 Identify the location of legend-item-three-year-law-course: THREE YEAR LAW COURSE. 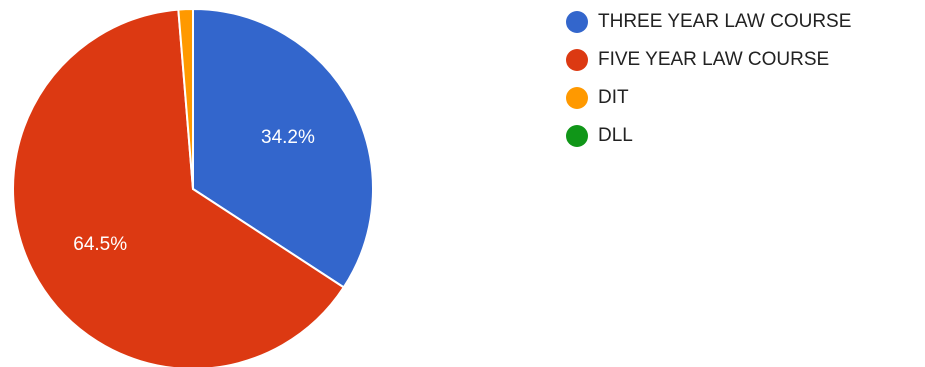
(708, 22).